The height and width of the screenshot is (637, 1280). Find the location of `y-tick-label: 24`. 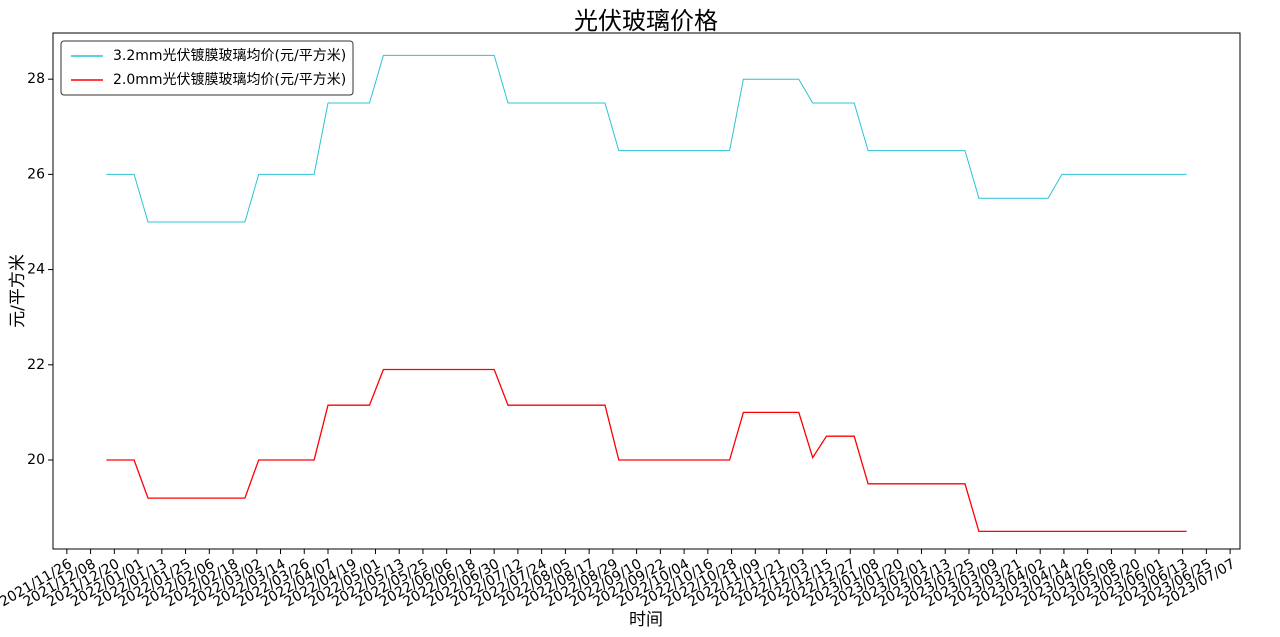

y-tick-label: 24 is located at coordinates (36, 270).